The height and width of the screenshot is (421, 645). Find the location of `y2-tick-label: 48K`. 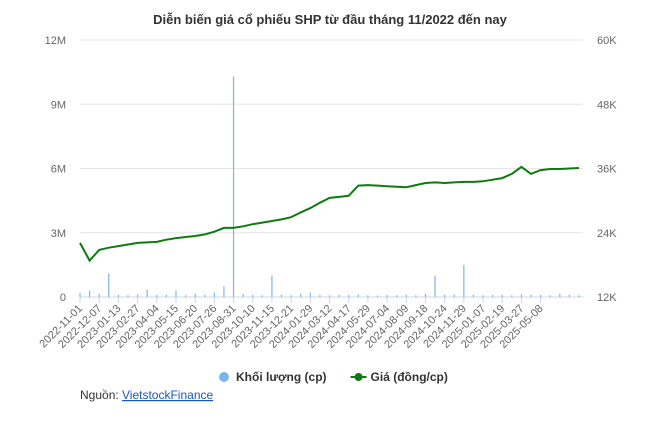

y2-tick-label: 48K is located at coordinates (607, 105).